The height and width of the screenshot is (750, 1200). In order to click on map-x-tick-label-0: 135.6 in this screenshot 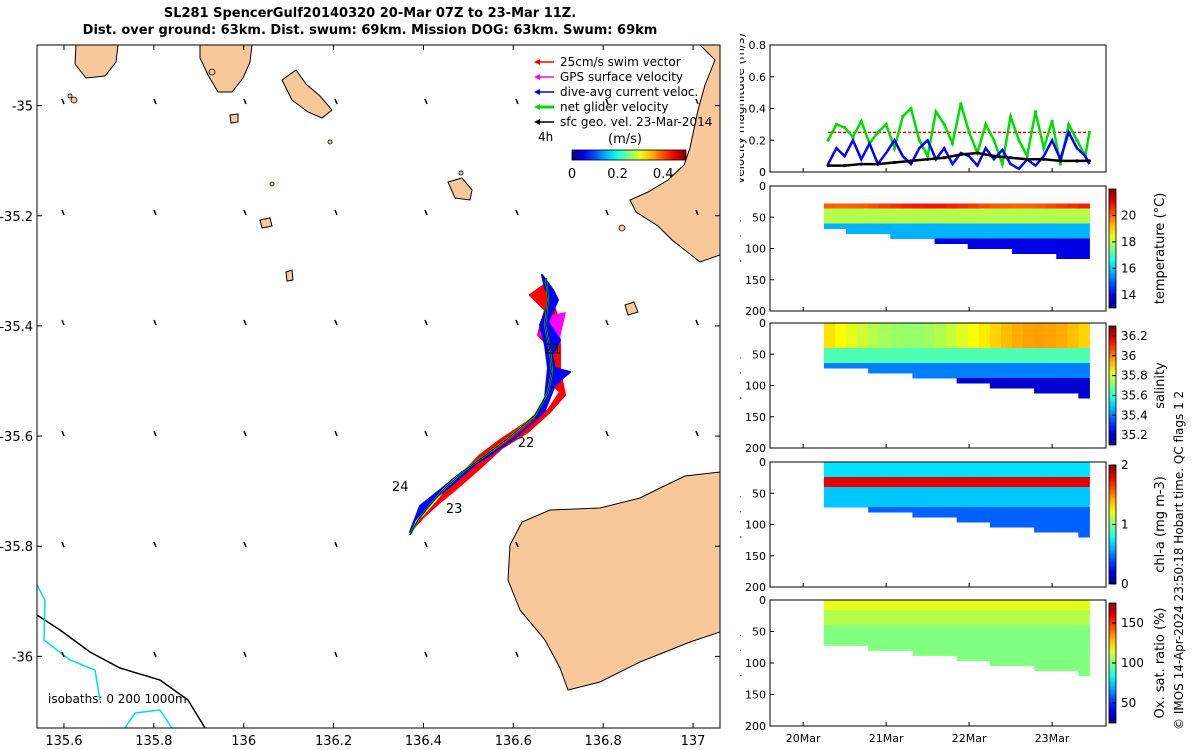, I will do `click(63, 741)`.